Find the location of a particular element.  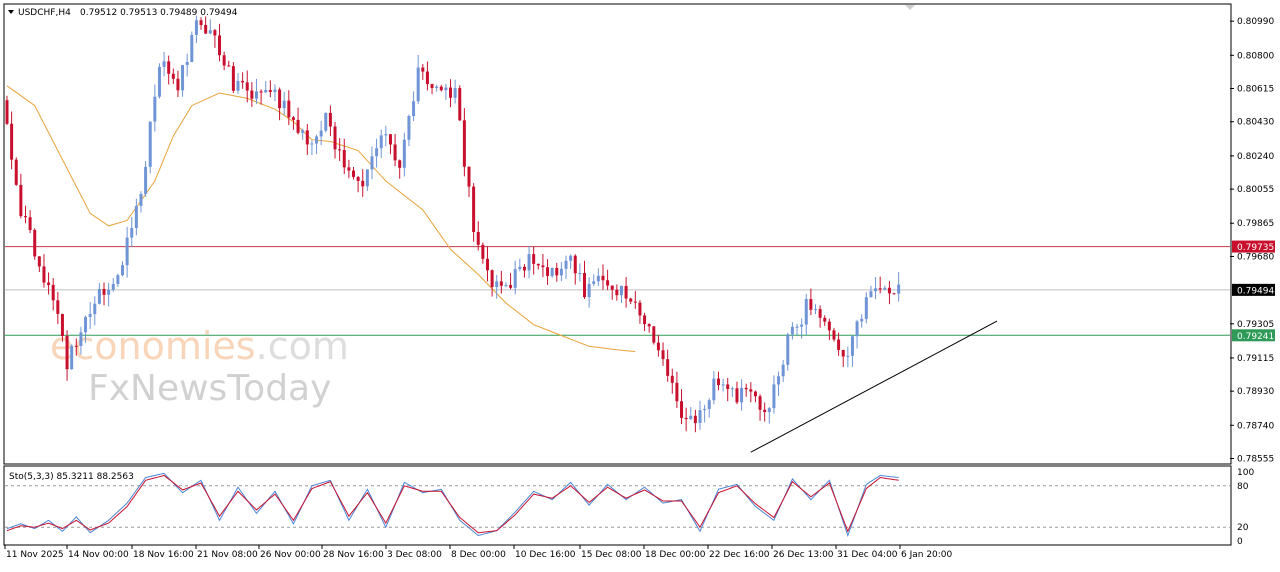

time-tick-label: 6 Jan 20:00 is located at coordinates (927, 555).